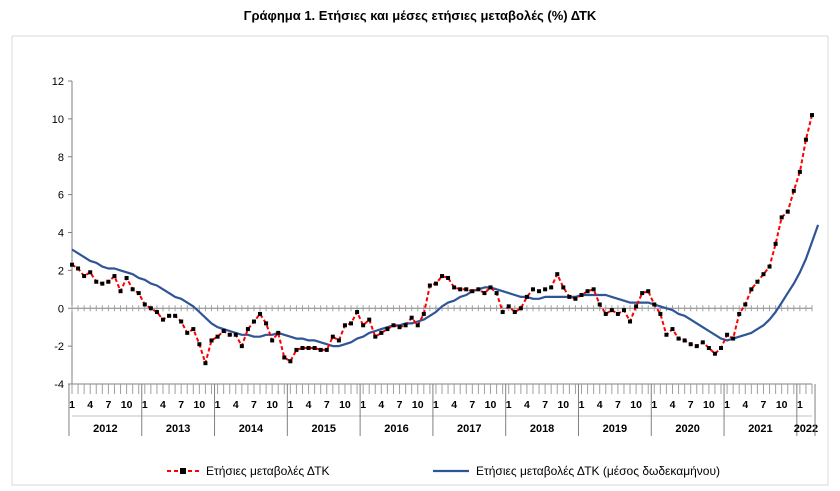 The height and width of the screenshot is (491, 840). Describe the element at coordinates (61, 271) in the screenshot. I see `y-tick-label: 2` at that location.